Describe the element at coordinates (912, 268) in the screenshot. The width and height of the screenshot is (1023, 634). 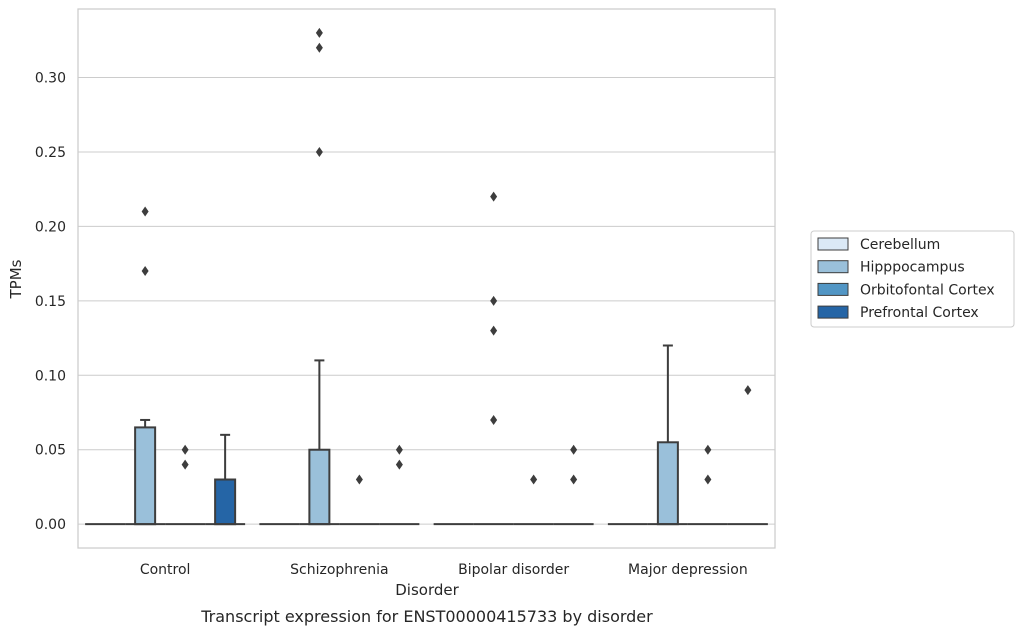
I see `legend-label: Hipppocampus` at that location.